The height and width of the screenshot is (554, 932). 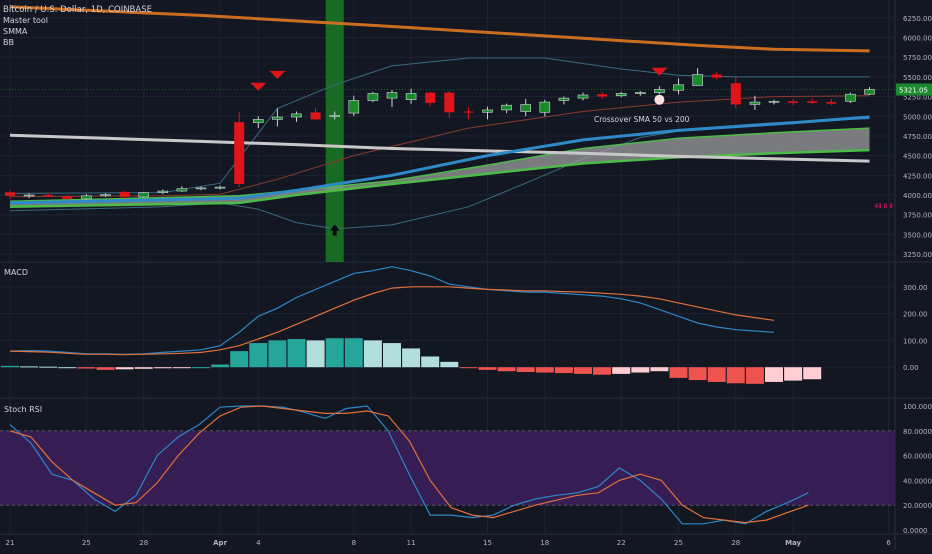 What do you see at coordinates (917, 255) in the screenshot?
I see `price-tick-label: 3250.00` at bounding box center [917, 255].